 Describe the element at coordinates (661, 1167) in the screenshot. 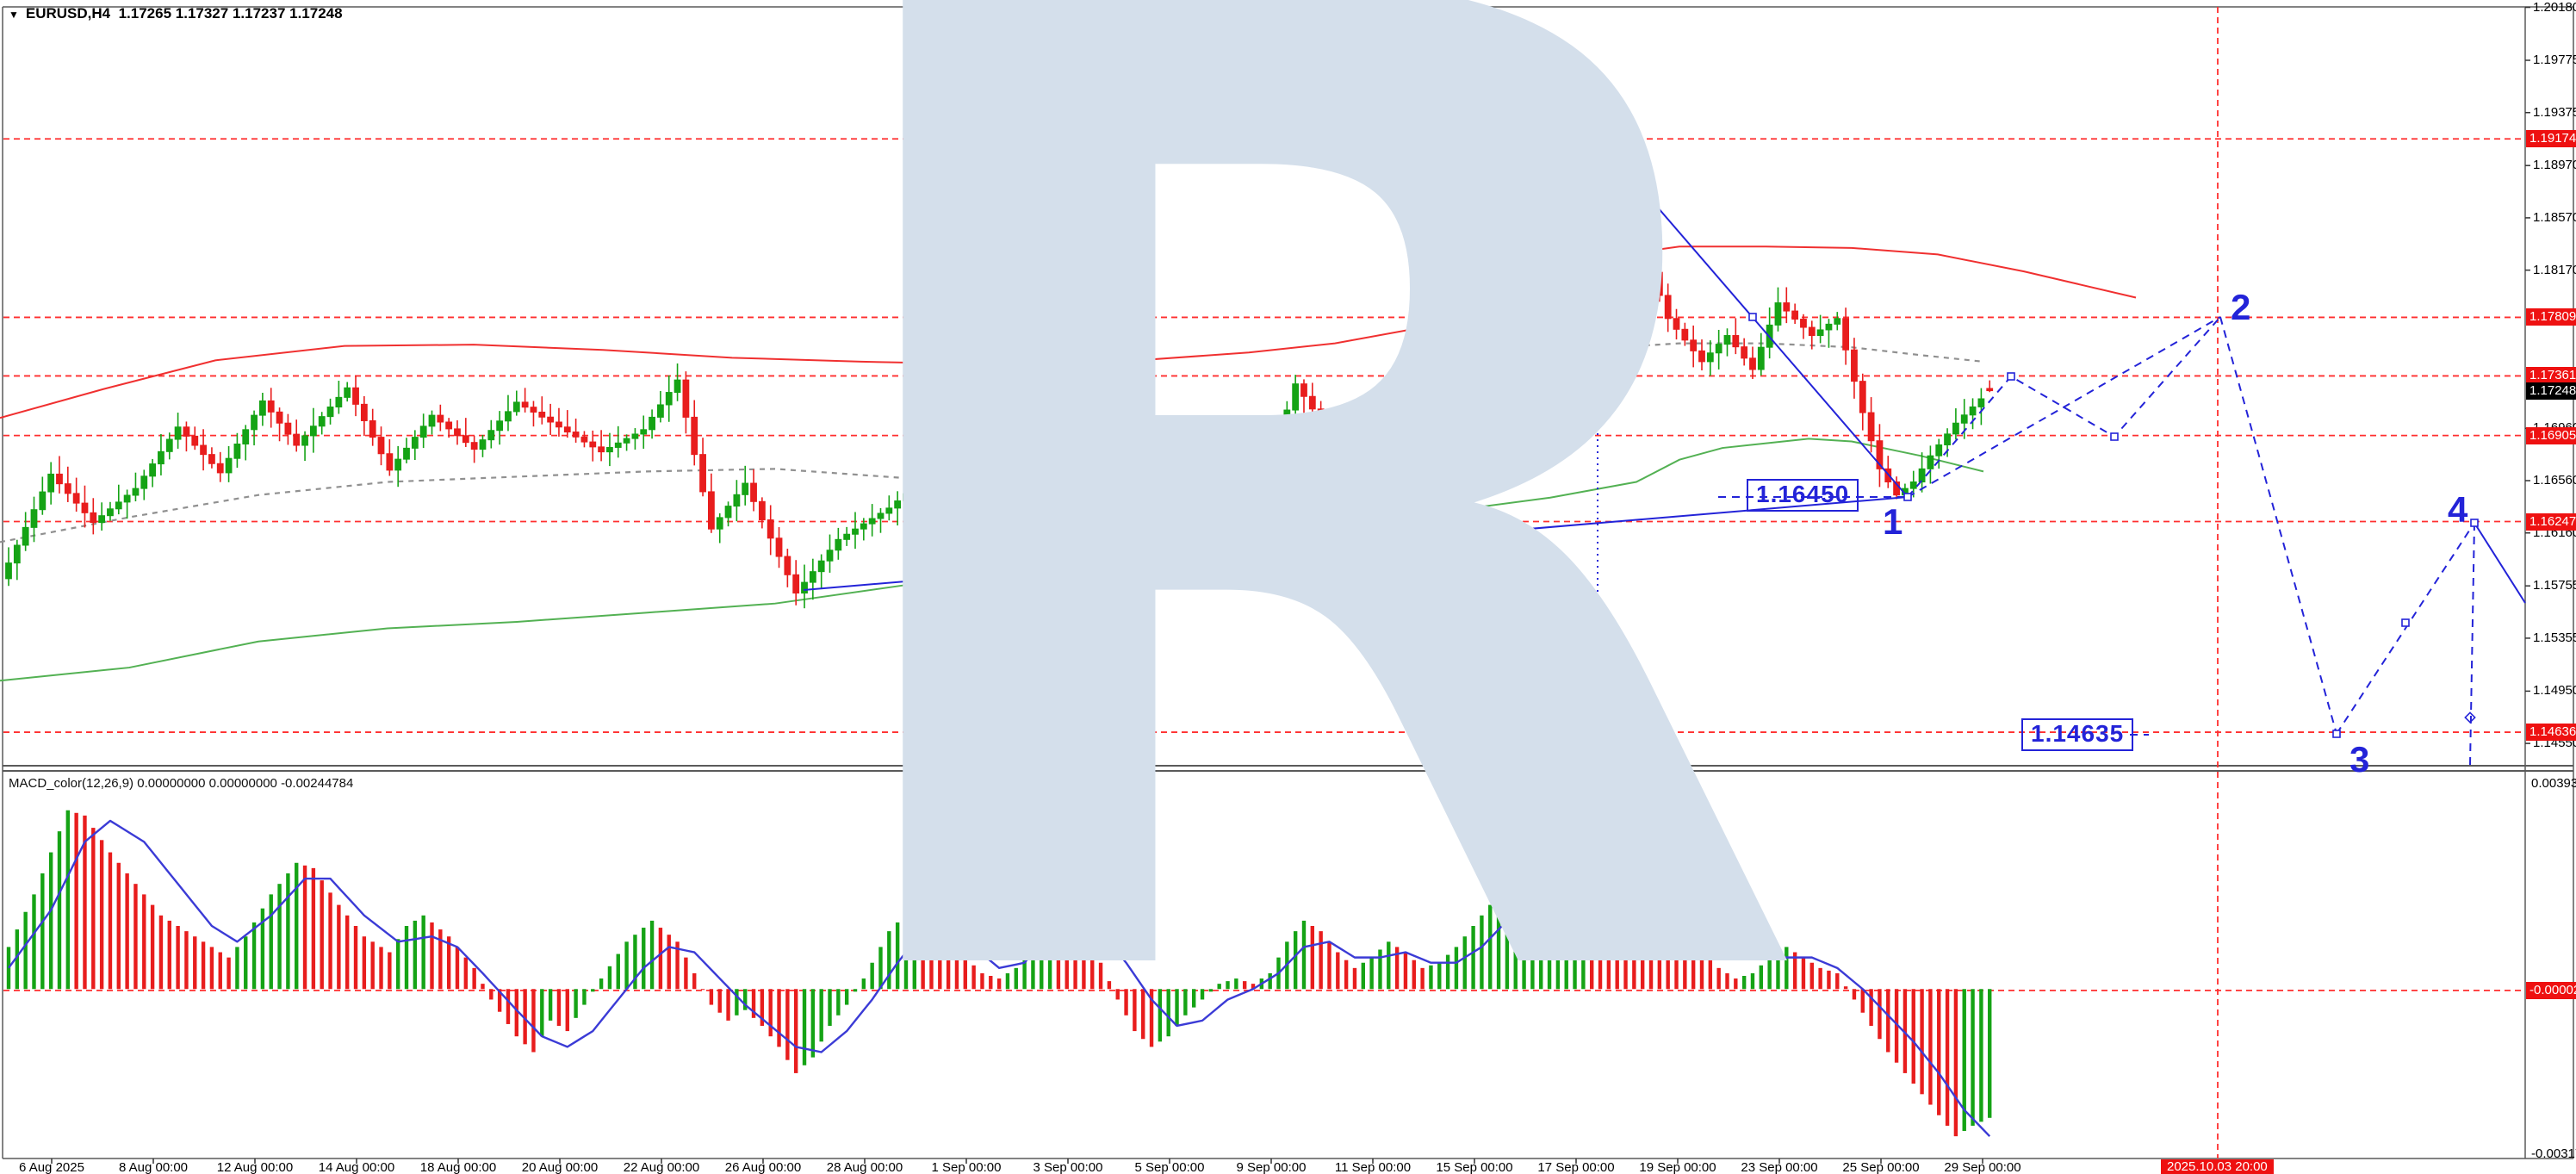

I see `time-tick-label: 22 Aug 00:00` at that location.